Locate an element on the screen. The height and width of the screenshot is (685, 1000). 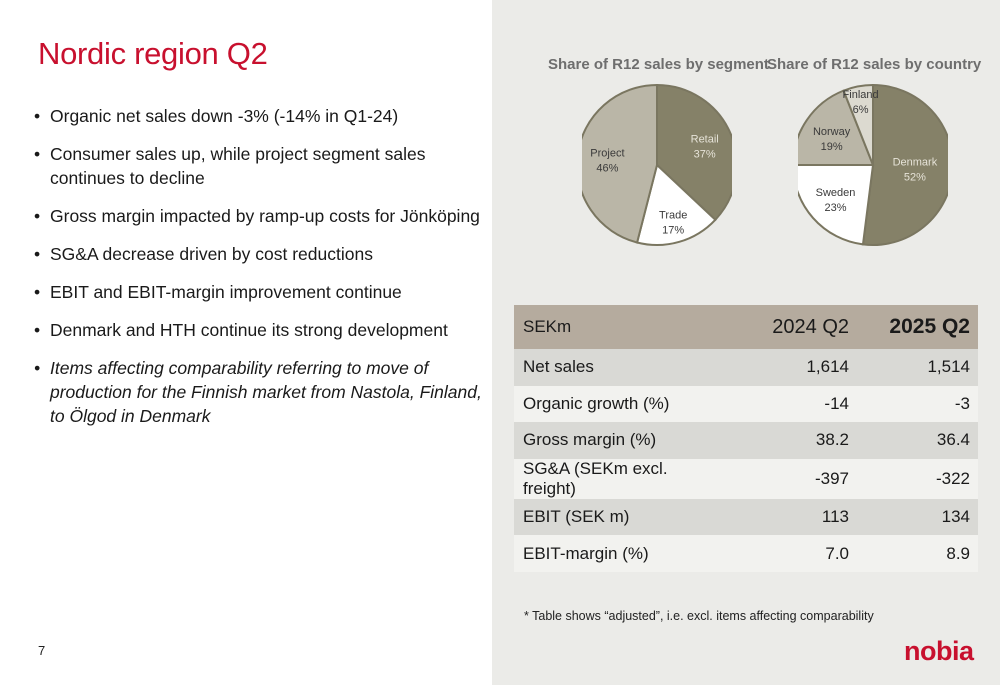
table-cell: -14 is located at coordinates (789, 404).